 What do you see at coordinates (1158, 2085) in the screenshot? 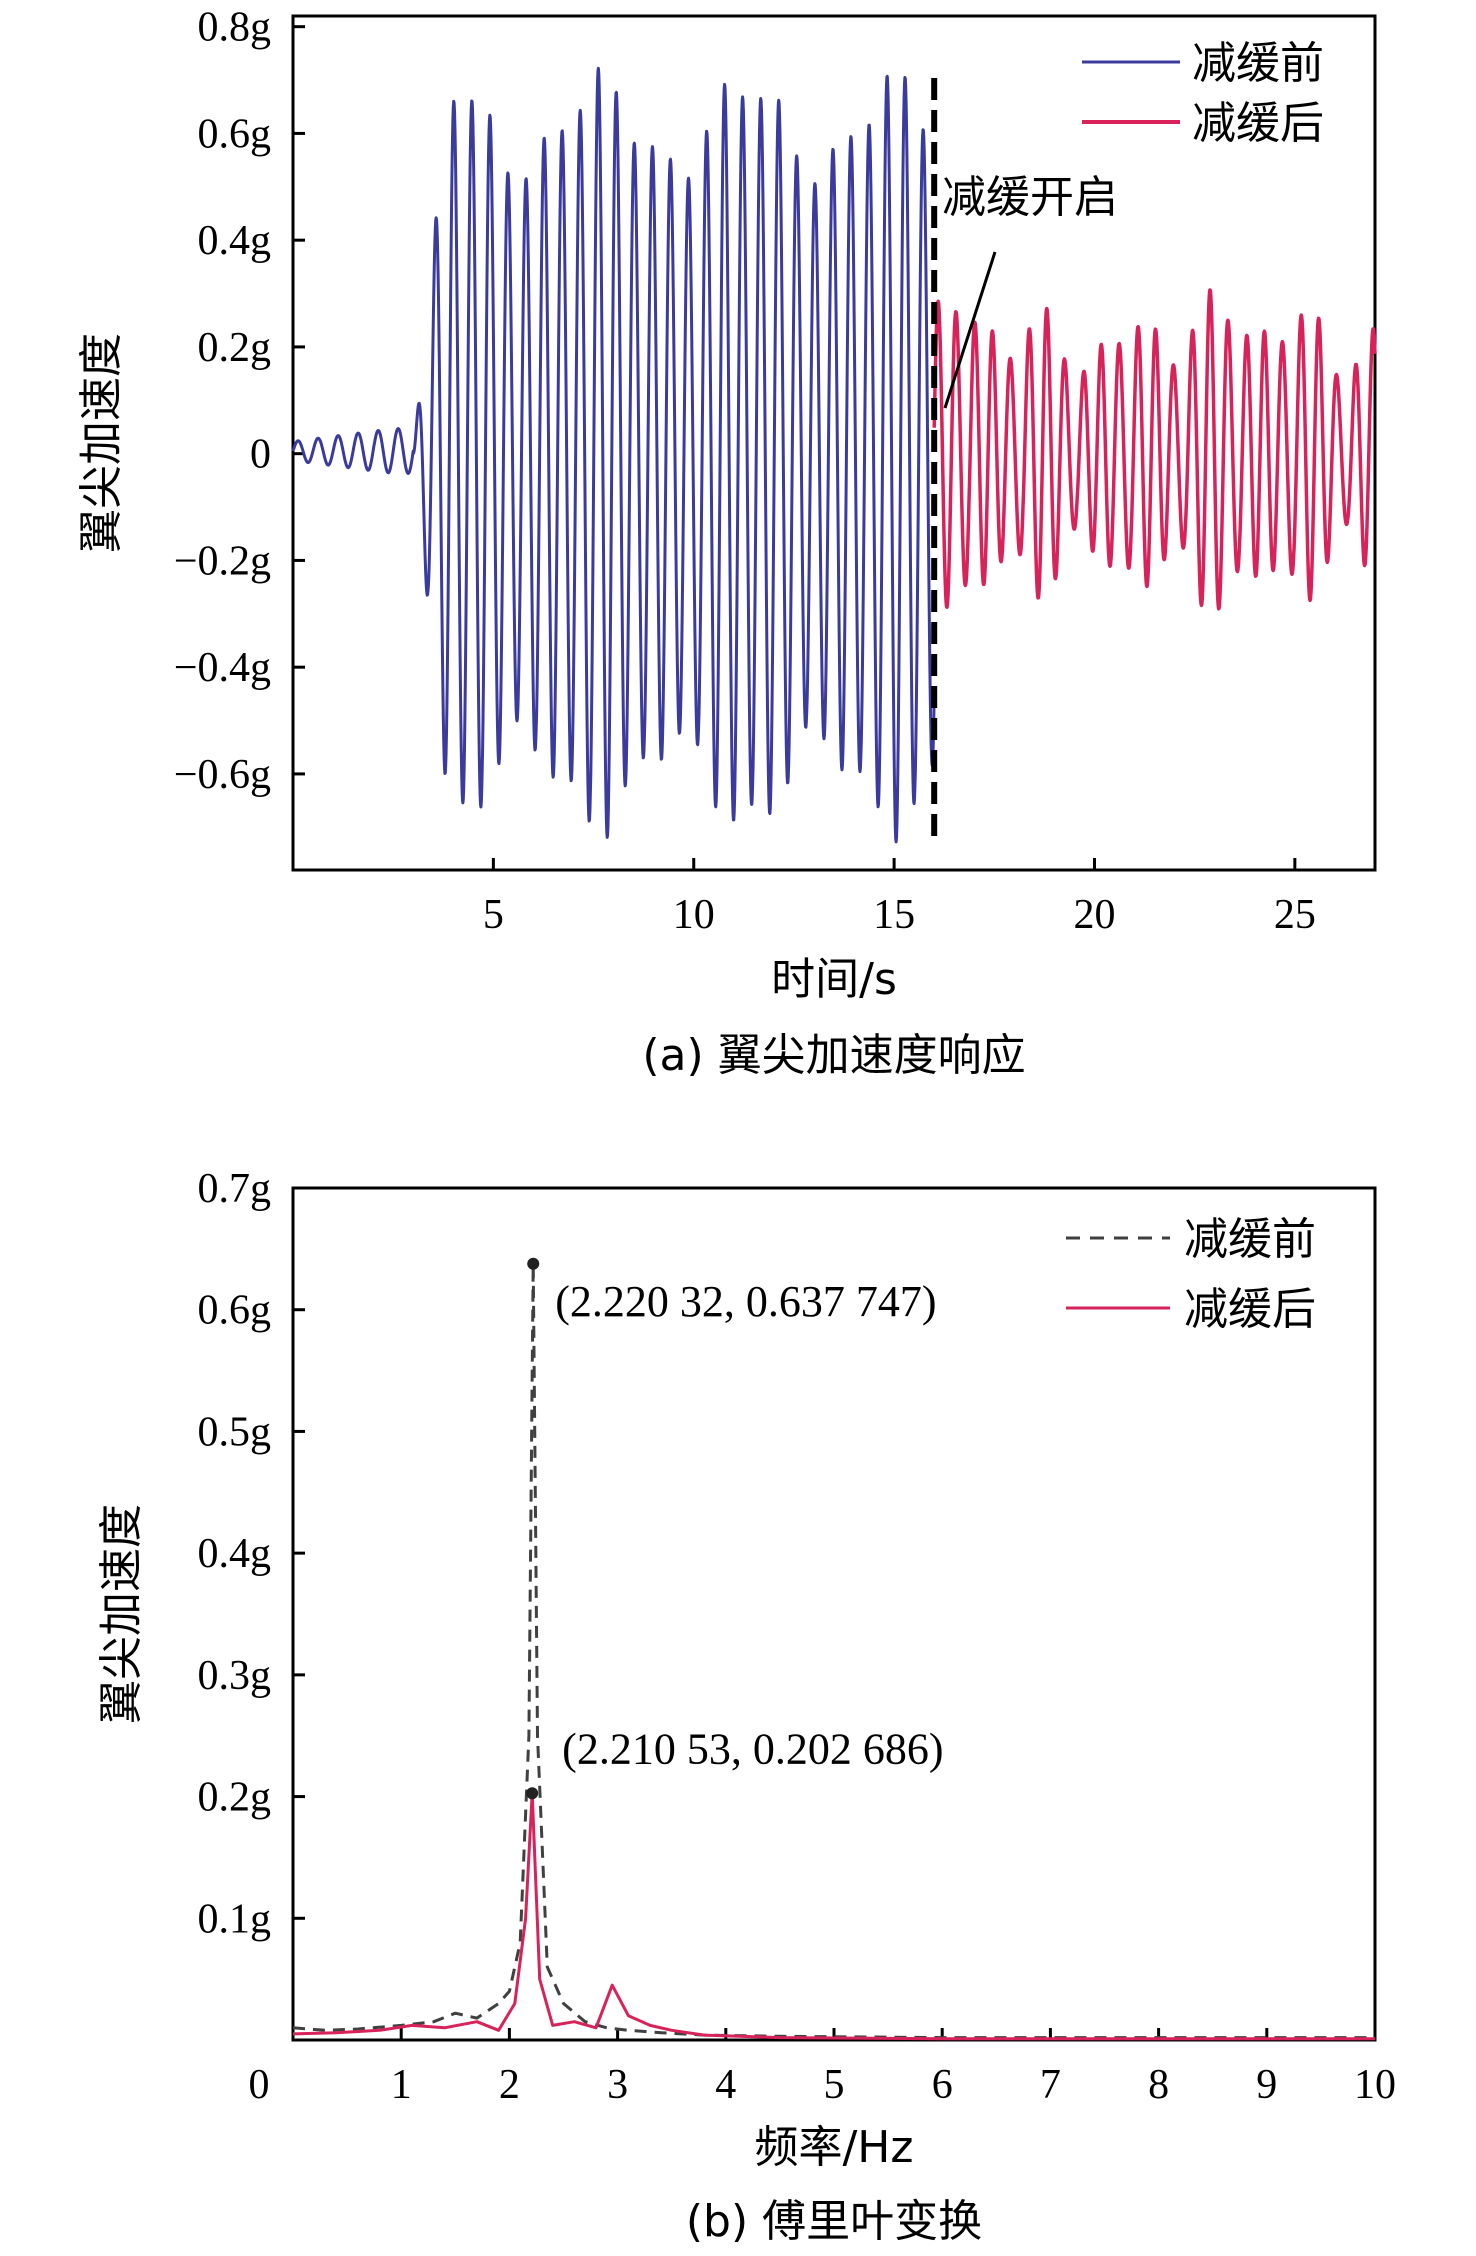
I see `x-tick-label-b: 8` at bounding box center [1158, 2085].